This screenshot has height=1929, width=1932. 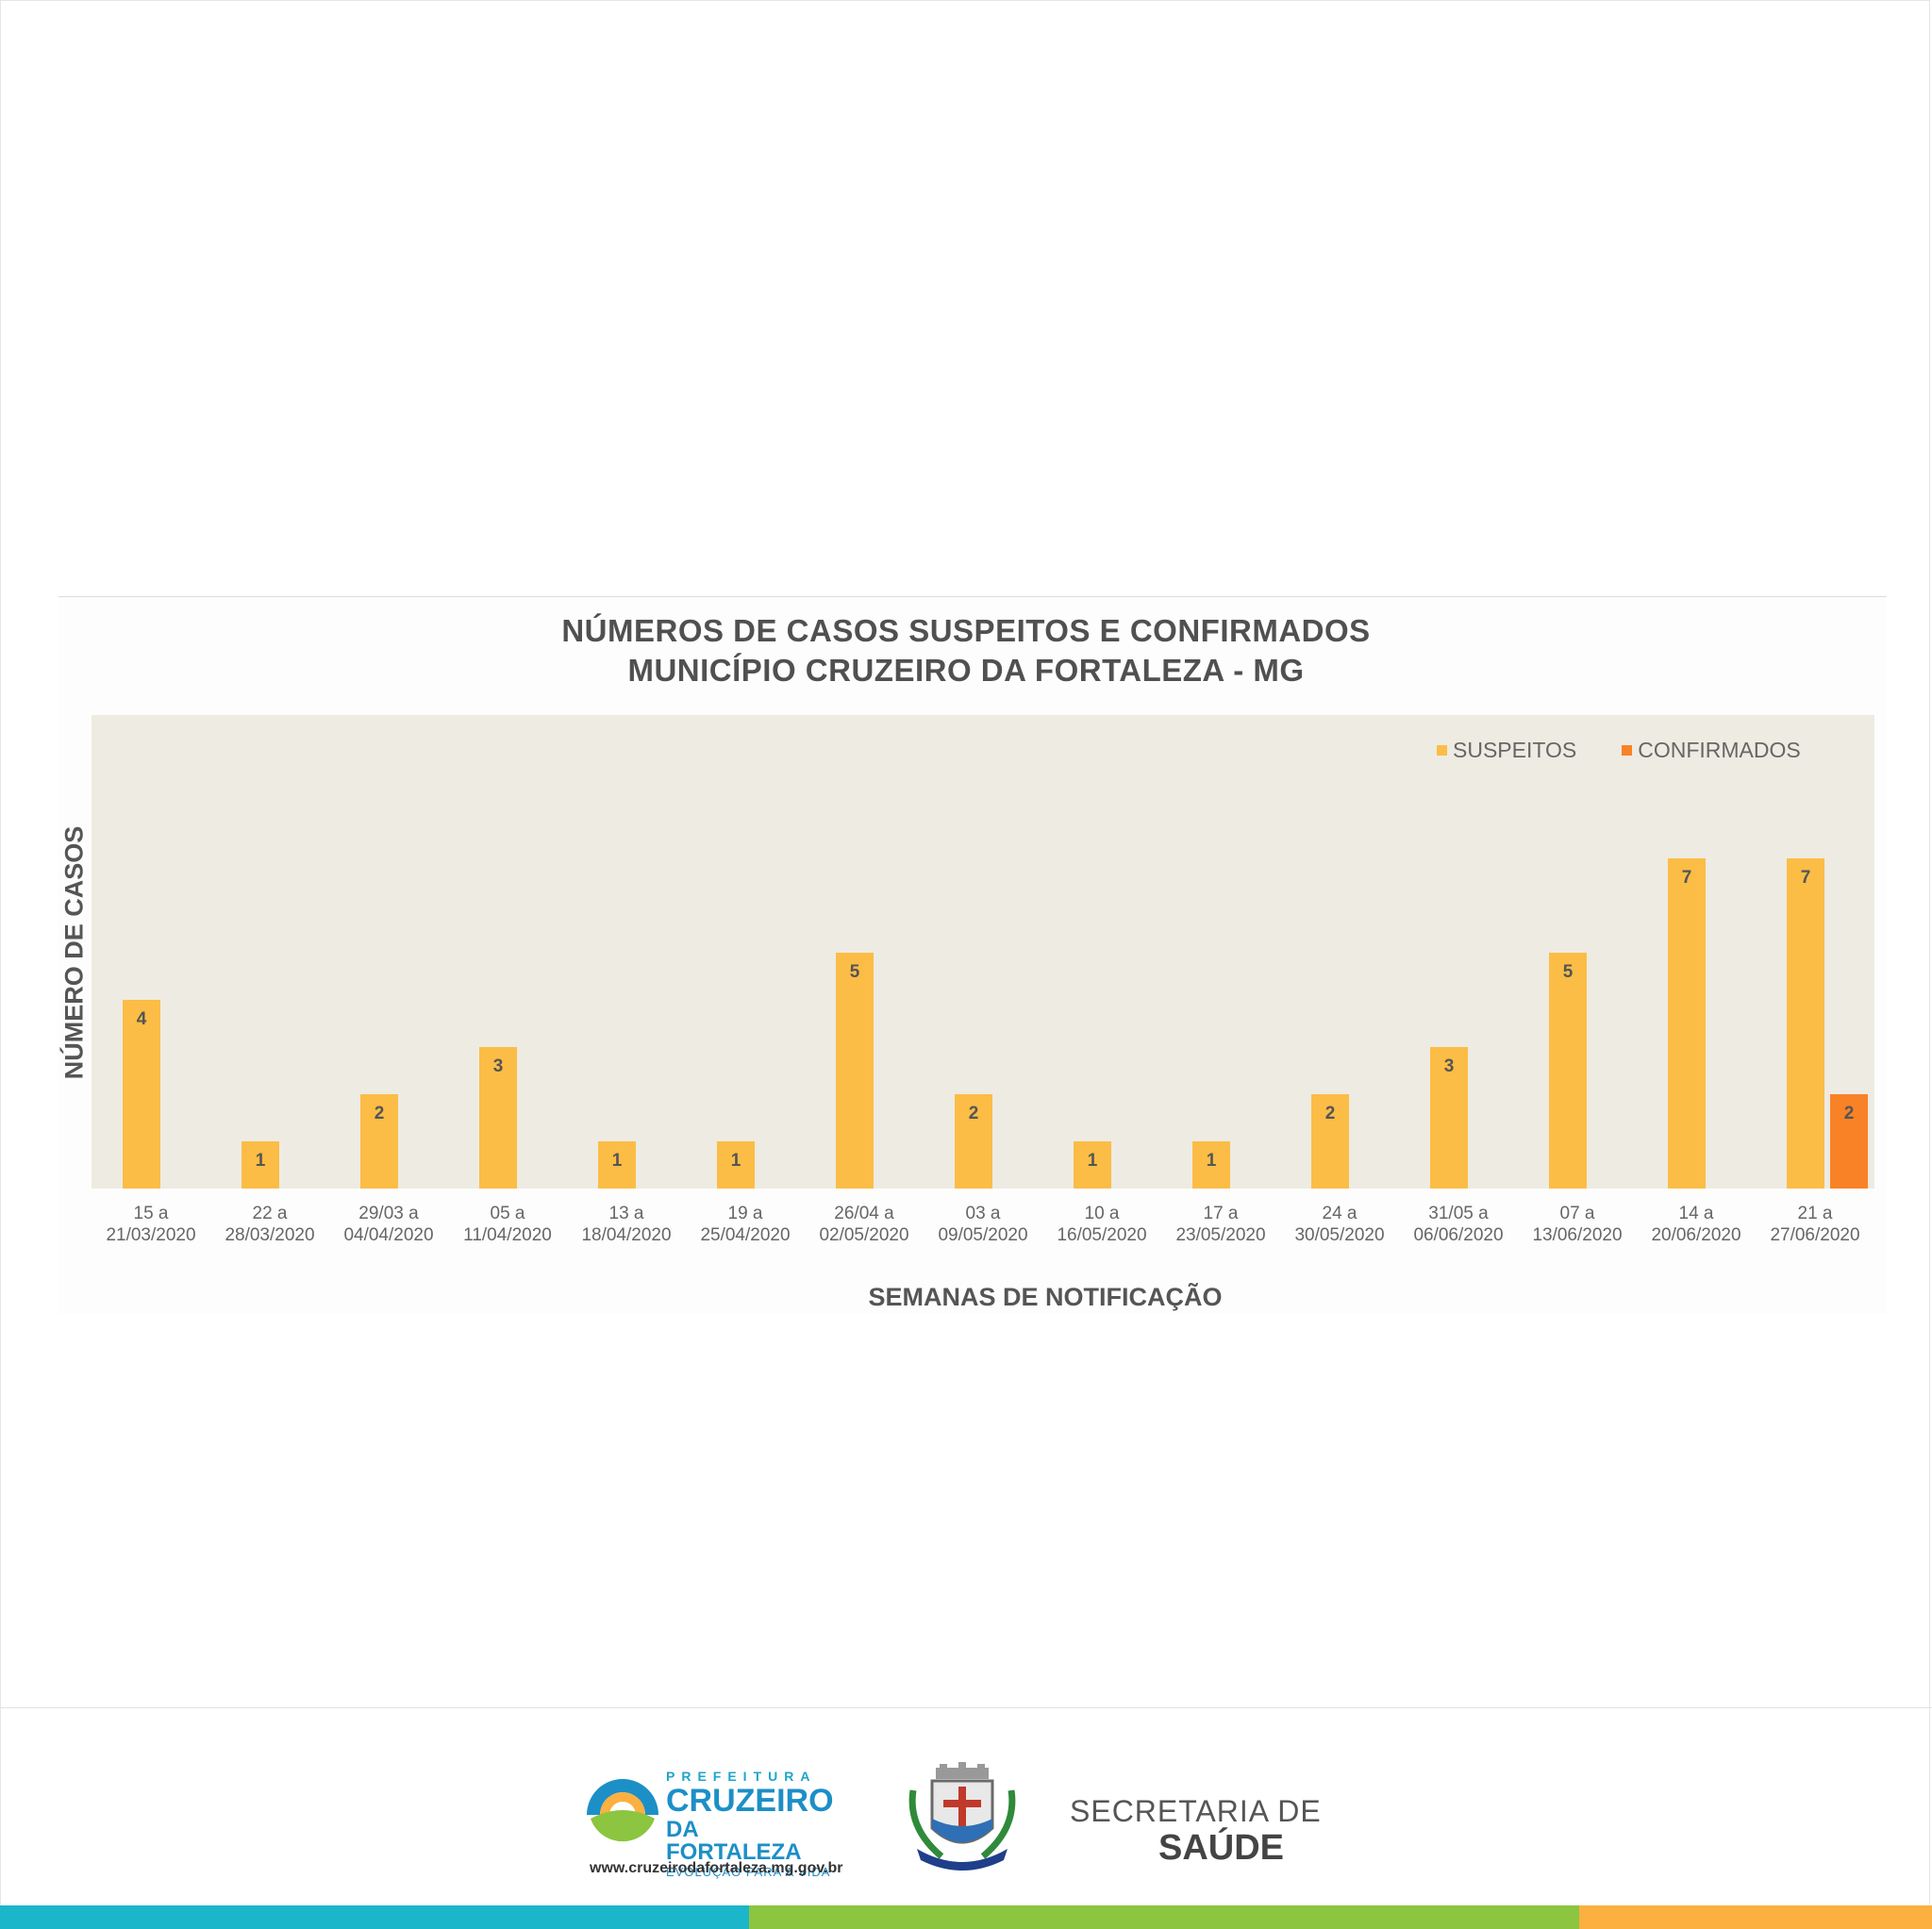 I want to click on footer-color-strip, so click(x=966, y=1917).